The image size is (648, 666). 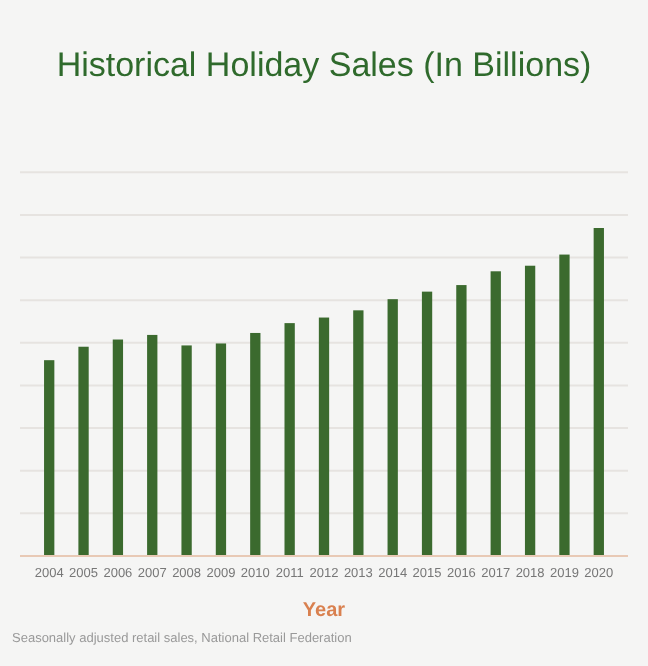 What do you see at coordinates (324, 611) in the screenshot?
I see `x-axis-title: Year` at bounding box center [324, 611].